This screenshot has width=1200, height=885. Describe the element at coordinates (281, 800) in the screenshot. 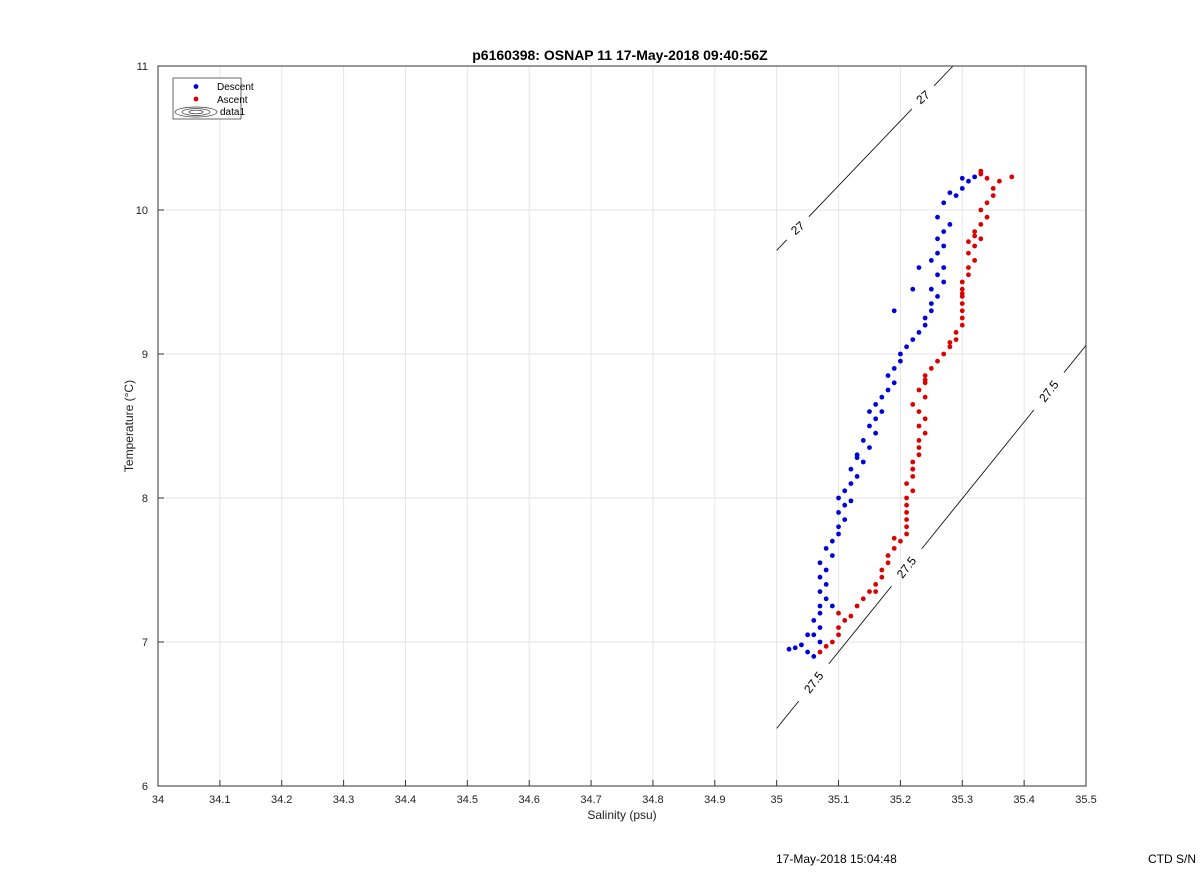

I see `x-tick-label: 34.2` at that location.